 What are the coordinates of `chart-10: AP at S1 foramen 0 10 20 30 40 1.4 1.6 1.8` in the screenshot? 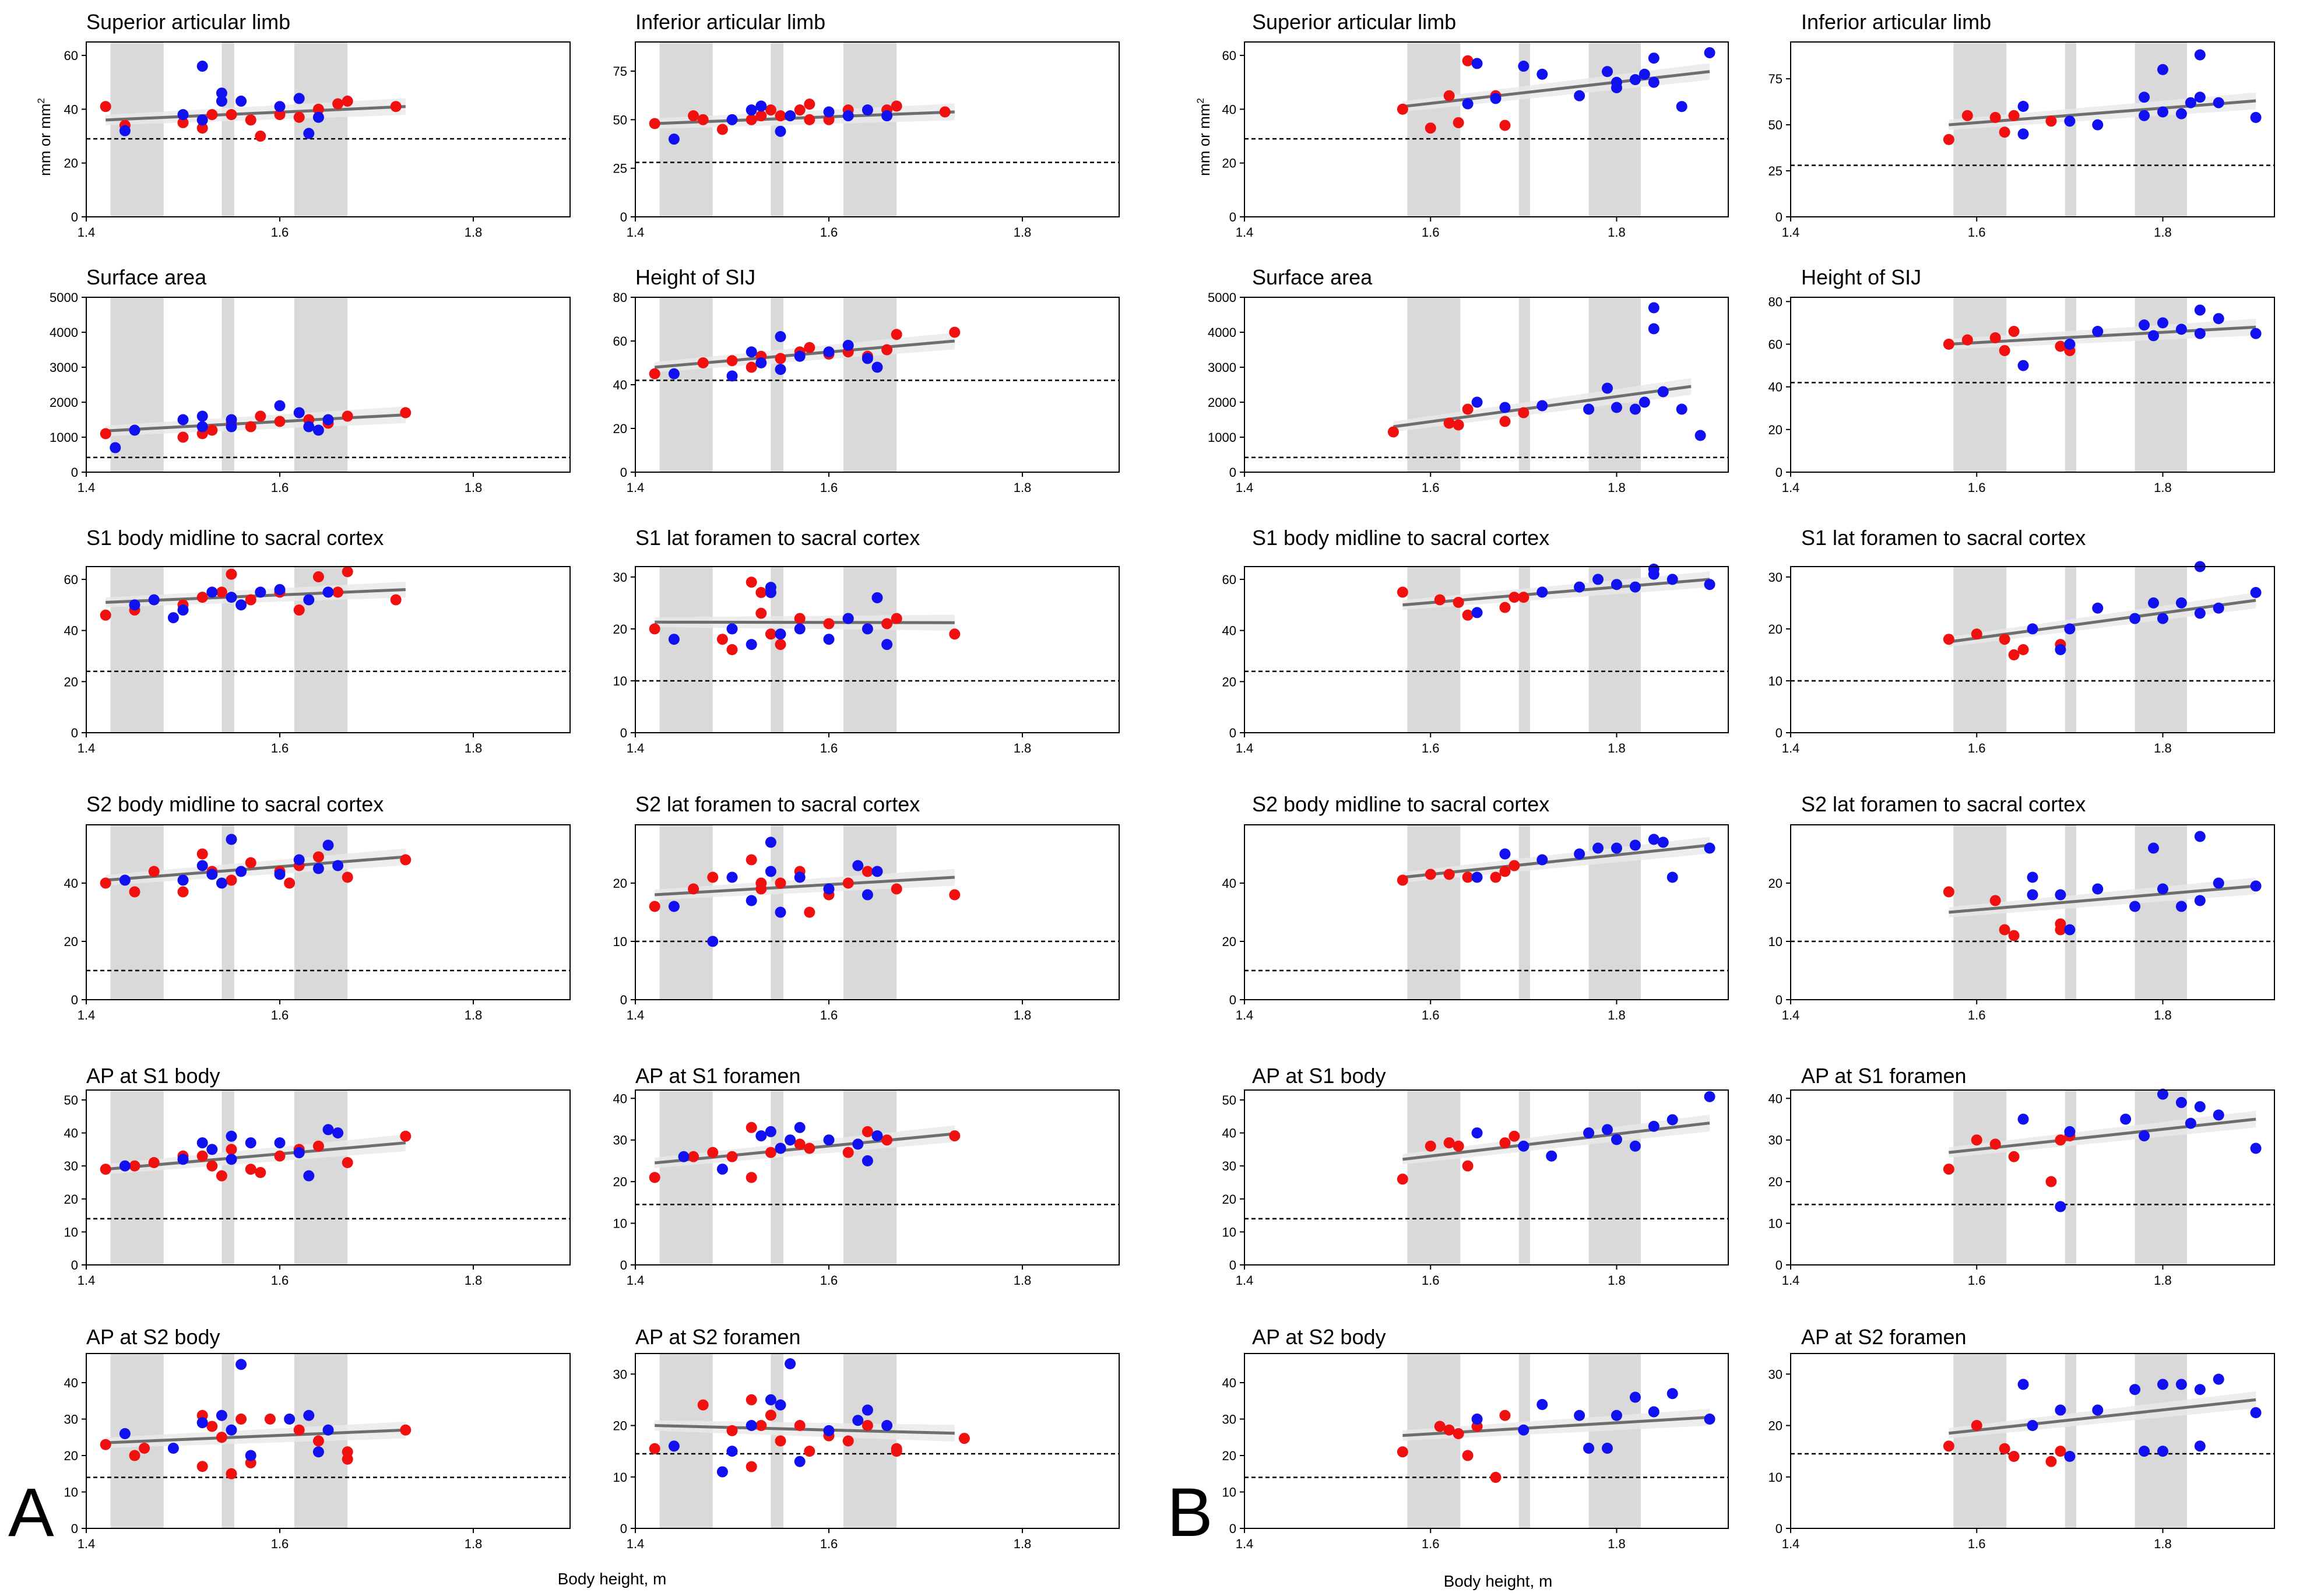 It's located at (866, 1176).